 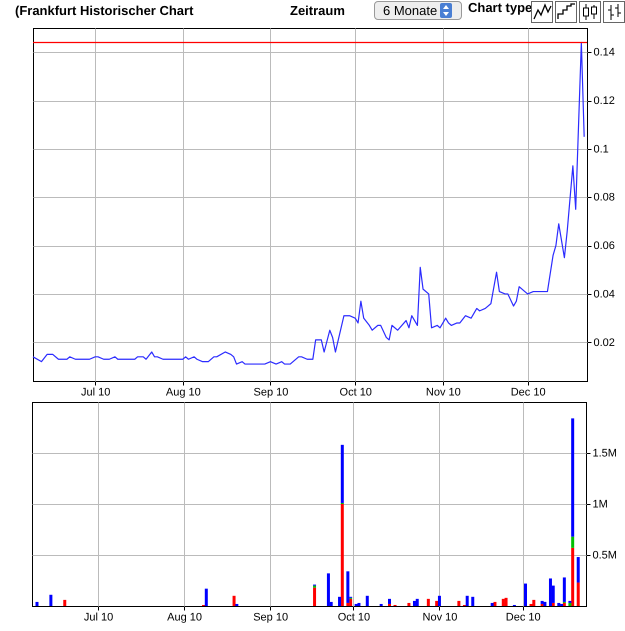 I want to click on y-tick-label: 0.14, so click(x=604, y=52).